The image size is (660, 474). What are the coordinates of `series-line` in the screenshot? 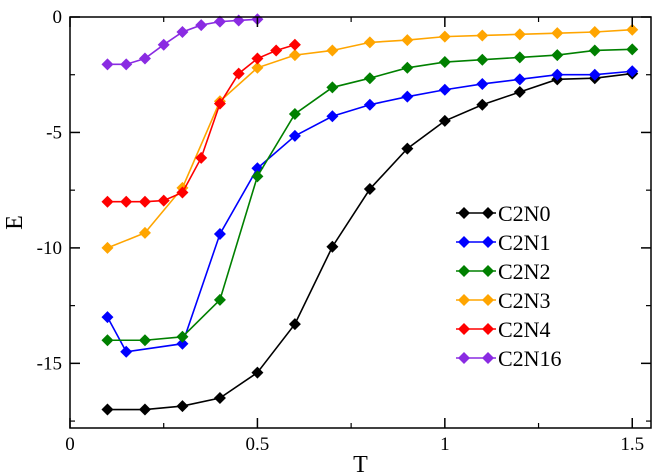 It's located at (201, 123).